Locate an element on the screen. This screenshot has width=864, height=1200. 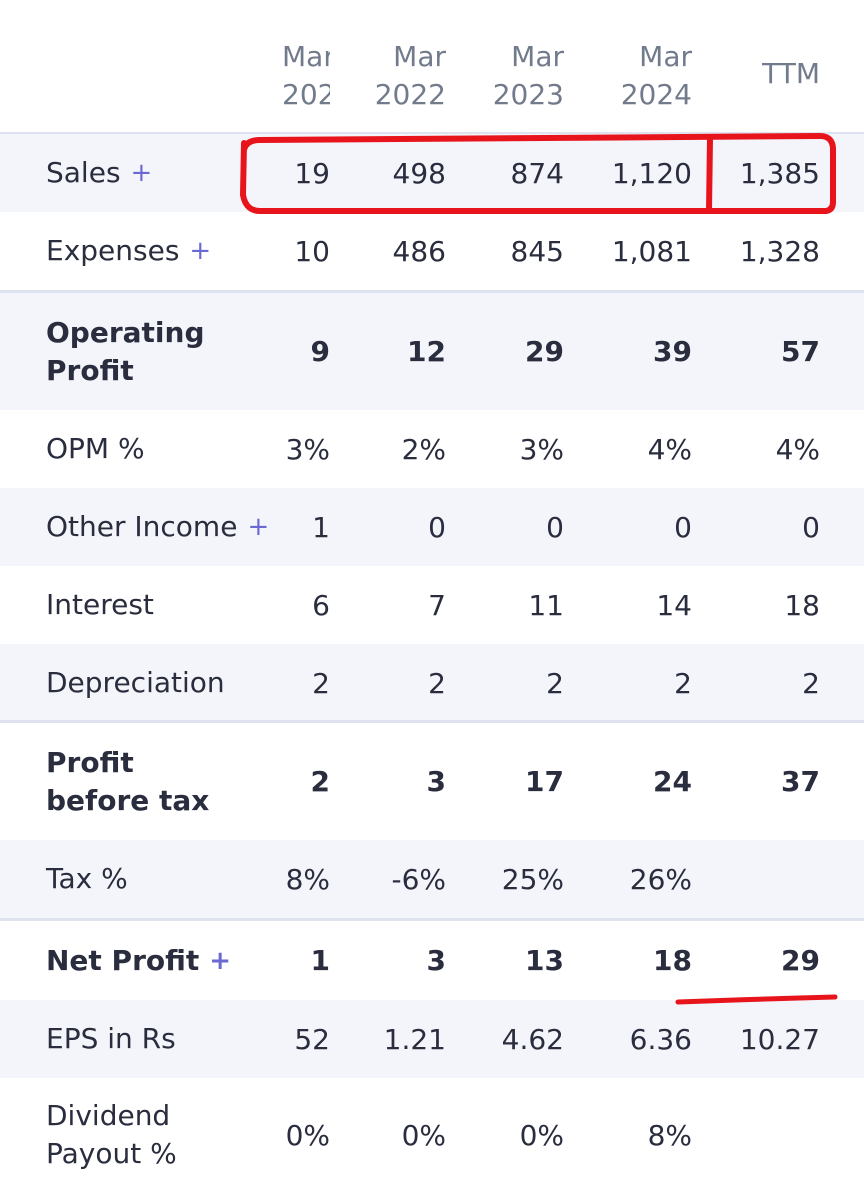
column-header-year: 2023 is located at coordinates (528, 94).